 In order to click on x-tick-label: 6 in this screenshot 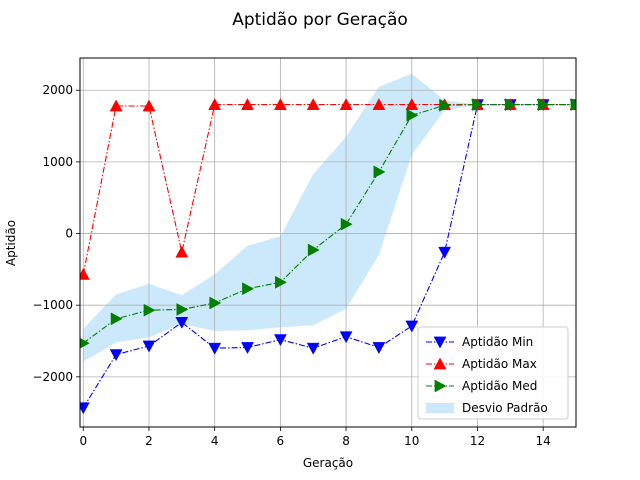, I will do `click(281, 441)`.